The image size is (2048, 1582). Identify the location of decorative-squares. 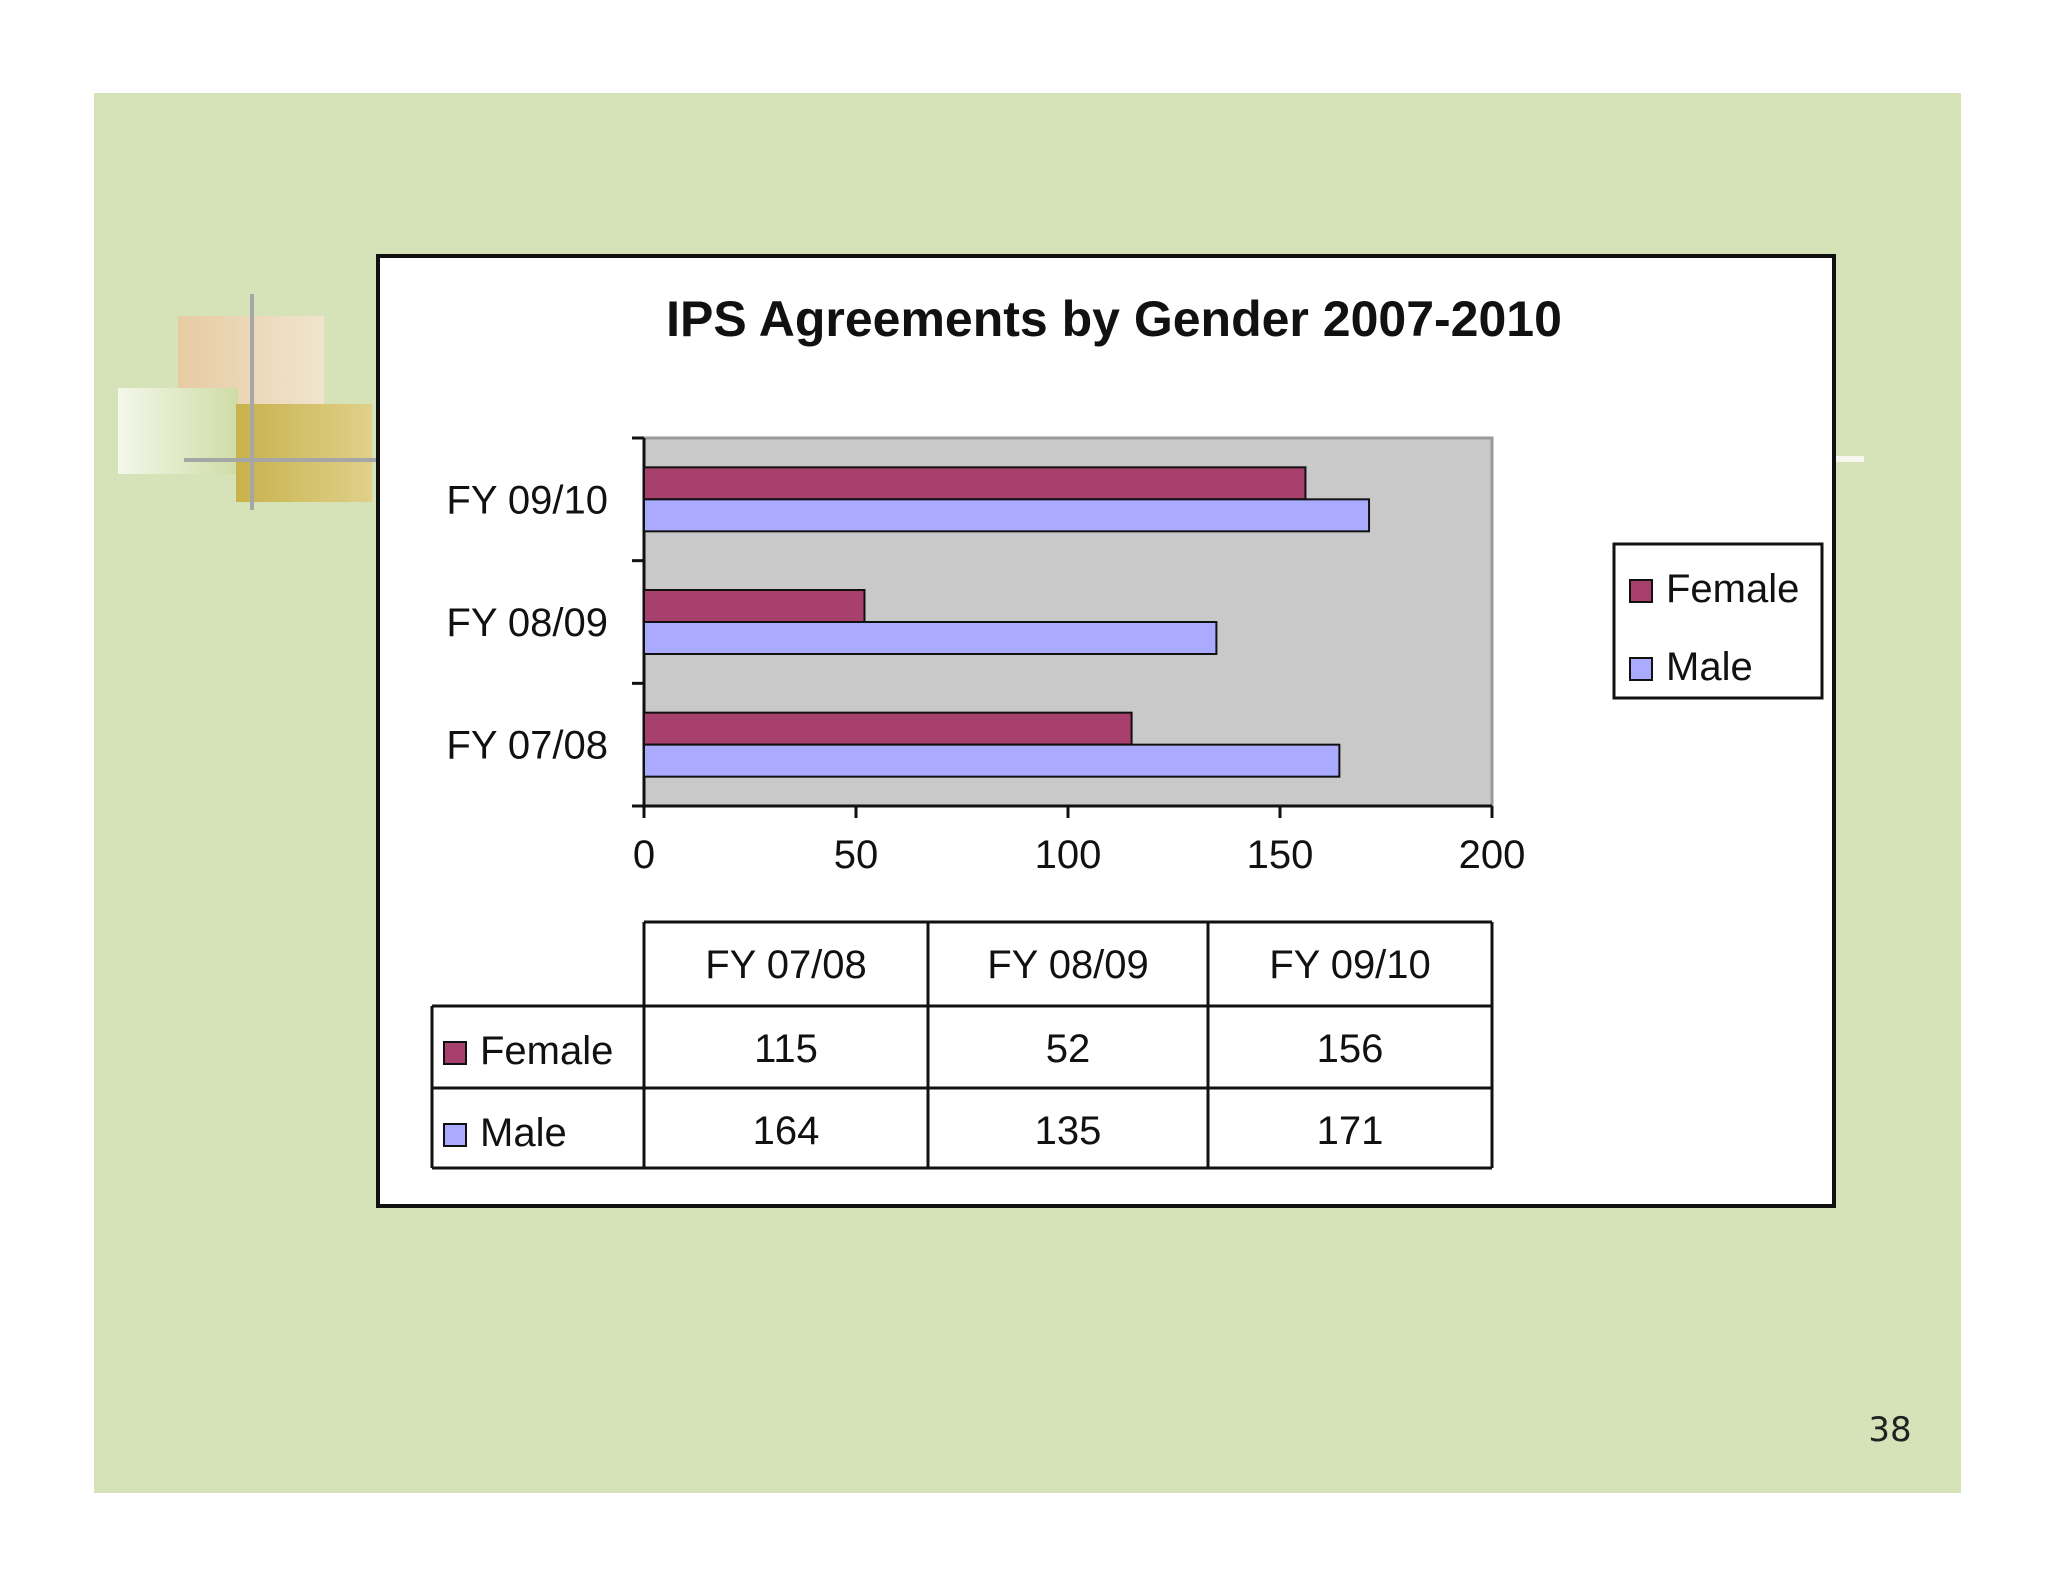
(251, 407).